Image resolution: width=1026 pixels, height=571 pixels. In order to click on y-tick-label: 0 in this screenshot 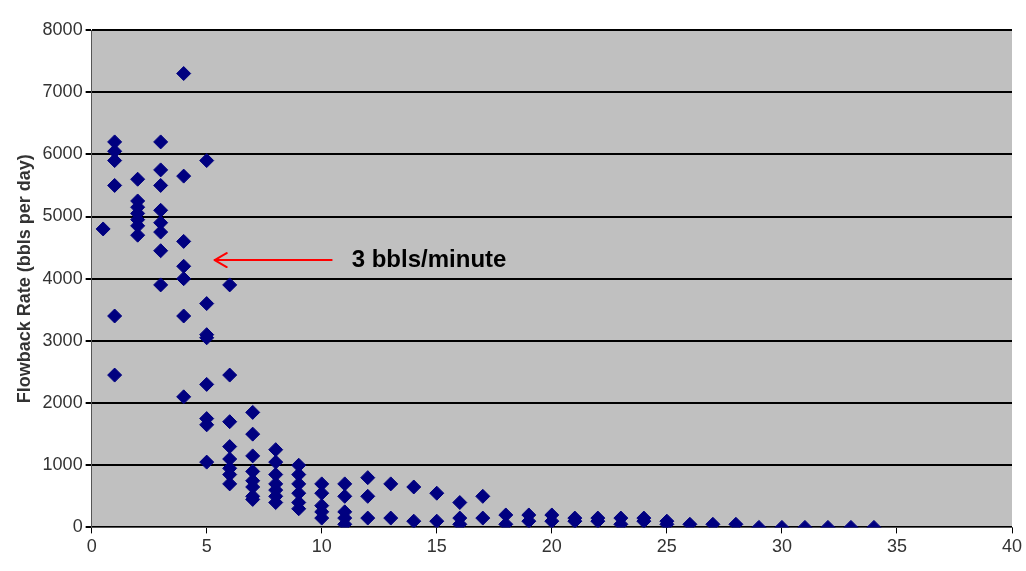, I will do `click(77, 526)`.